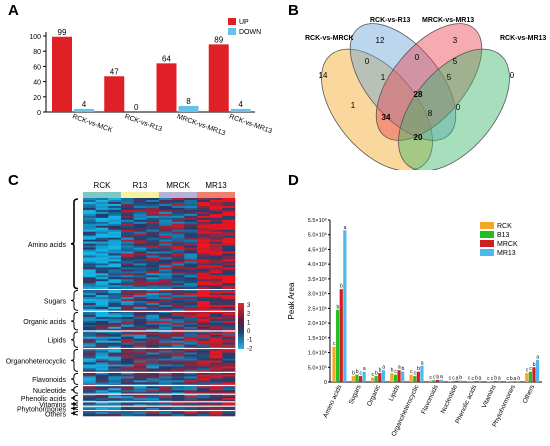 The image size is (550, 446). What do you see at coordinates (355, 394) in the screenshot?
I see `x-tick-label: Sugars` at bounding box center [355, 394].